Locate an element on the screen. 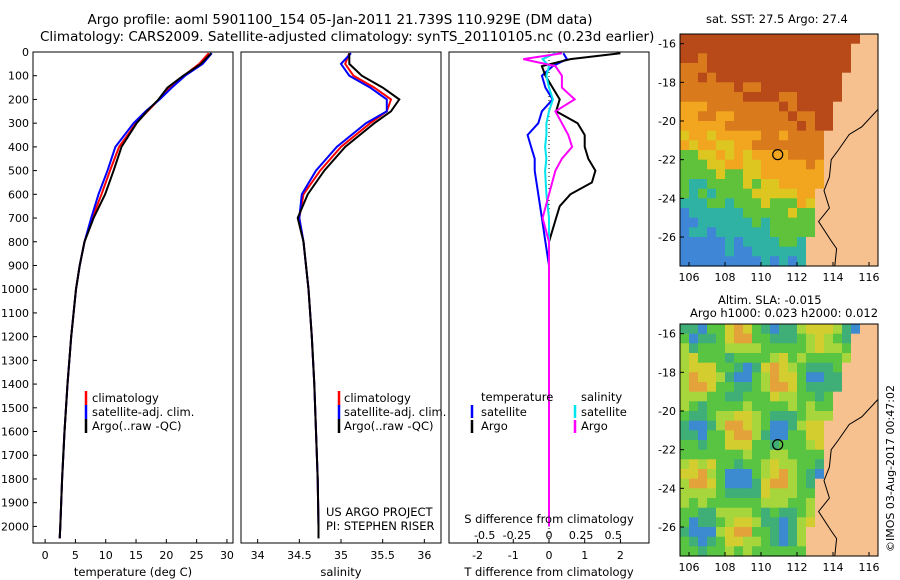  x-tick-label: 20 is located at coordinates (166, 555).